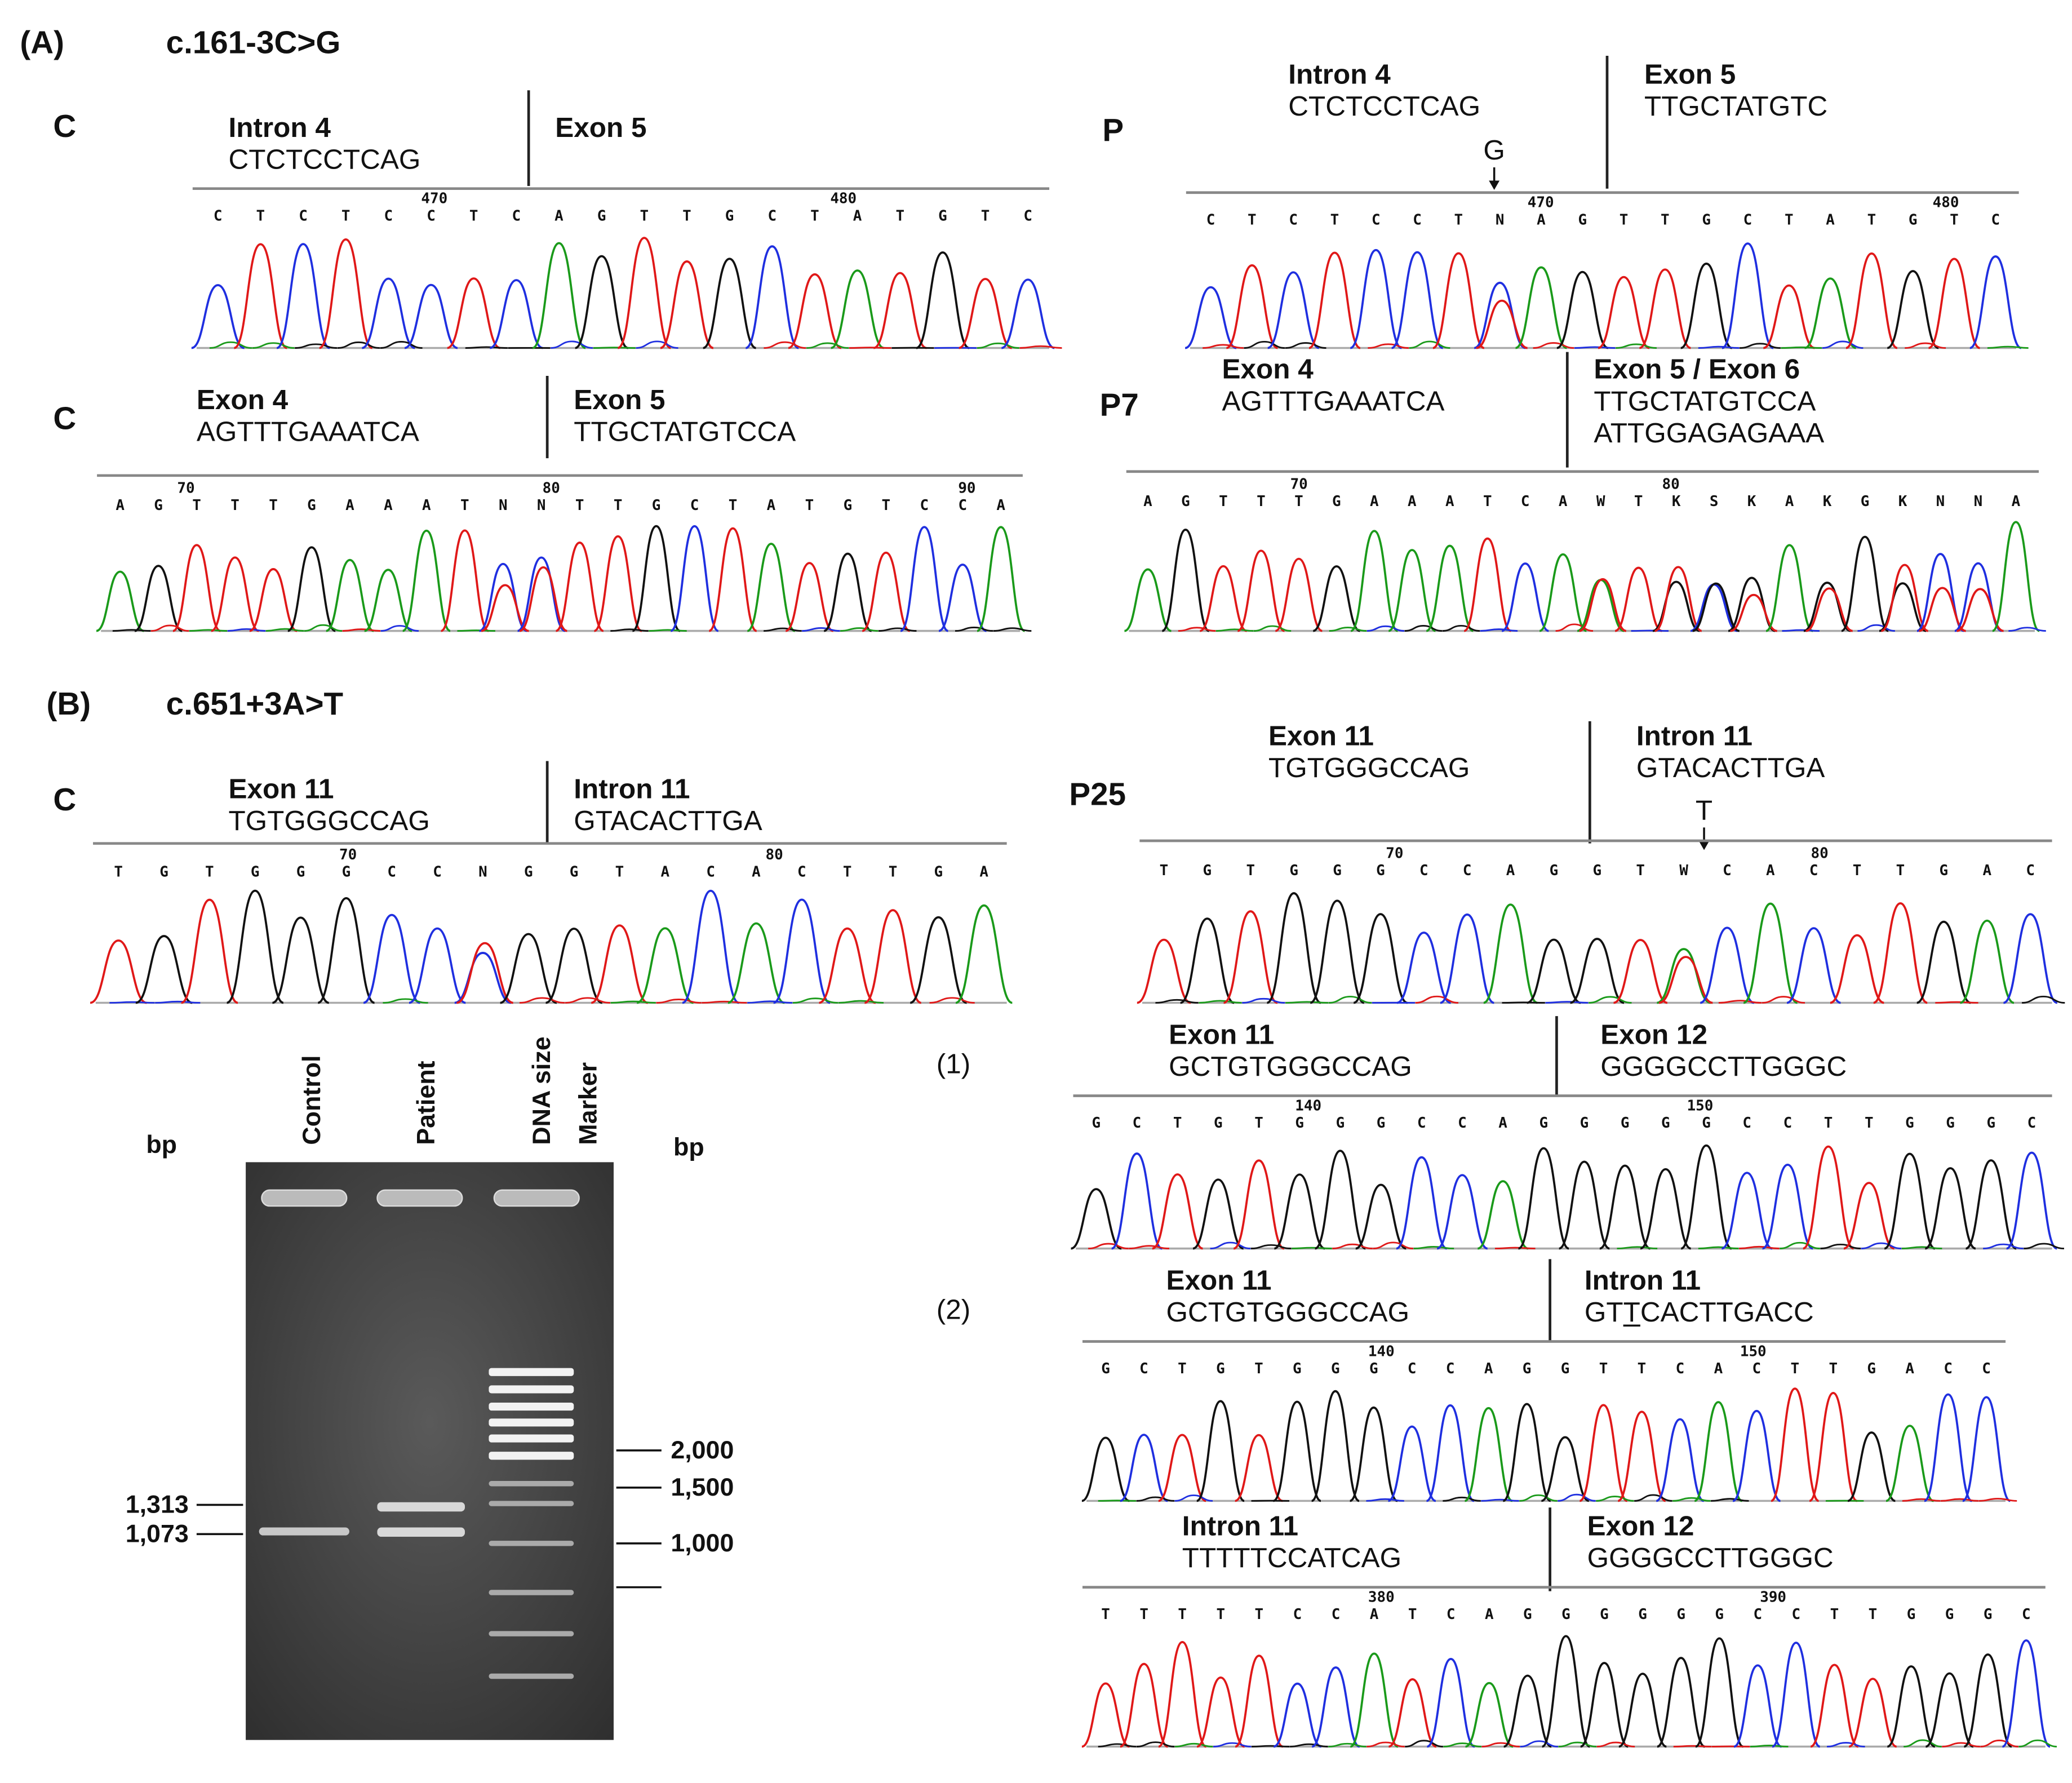 This screenshot has width=2072, height=1783. I want to click on sequence: TTGCTATGTC, so click(1735, 106).